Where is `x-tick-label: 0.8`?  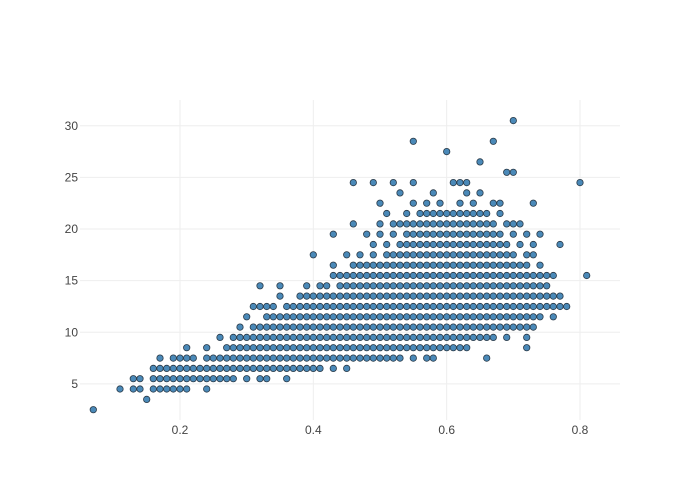
x-tick-label: 0.8 is located at coordinates (580, 430).